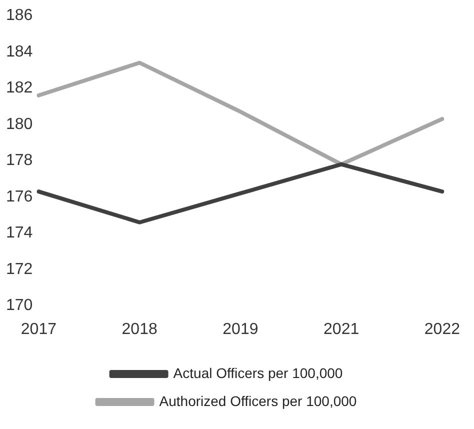  What do you see at coordinates (19, 88) in the screenshot?
I see `y-tick-label: 182` at bounding box center [19, 88].